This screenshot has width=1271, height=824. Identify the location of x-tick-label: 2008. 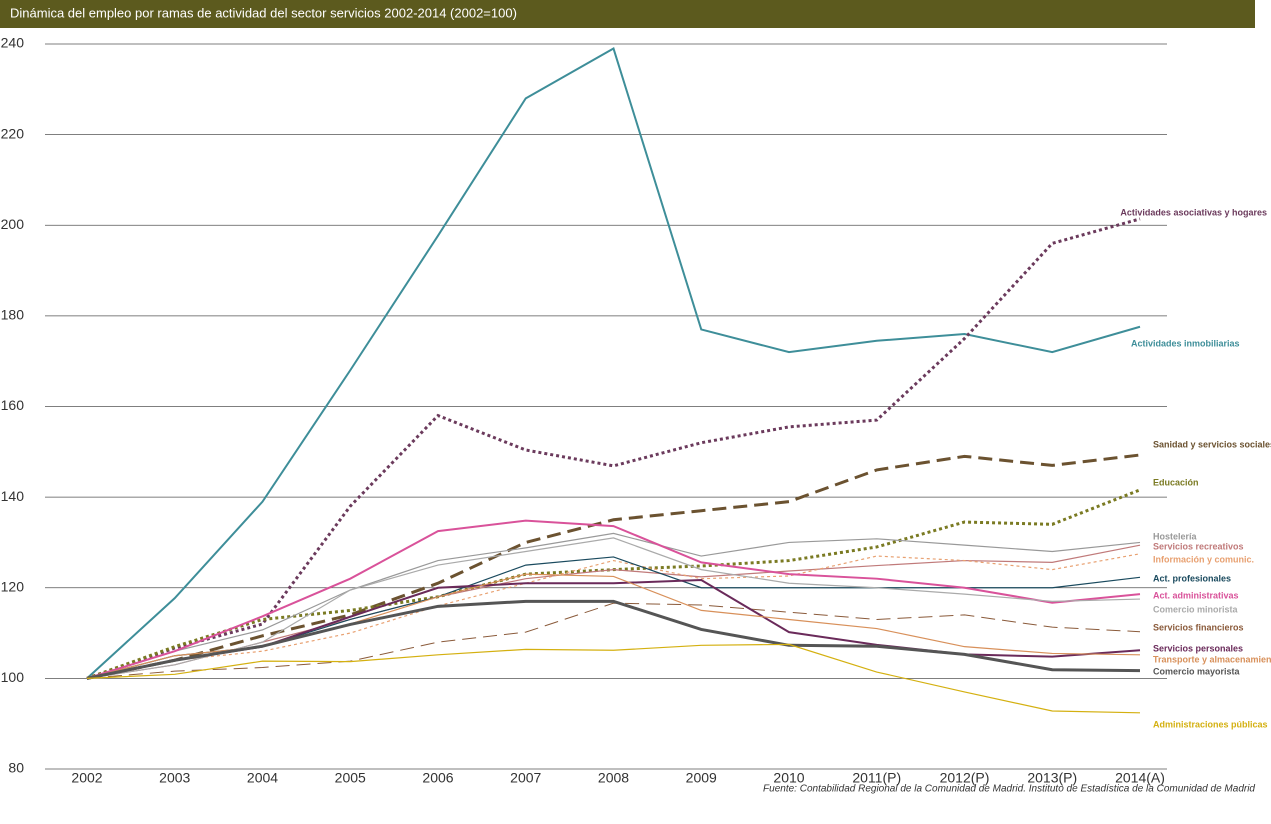
(613, 778).